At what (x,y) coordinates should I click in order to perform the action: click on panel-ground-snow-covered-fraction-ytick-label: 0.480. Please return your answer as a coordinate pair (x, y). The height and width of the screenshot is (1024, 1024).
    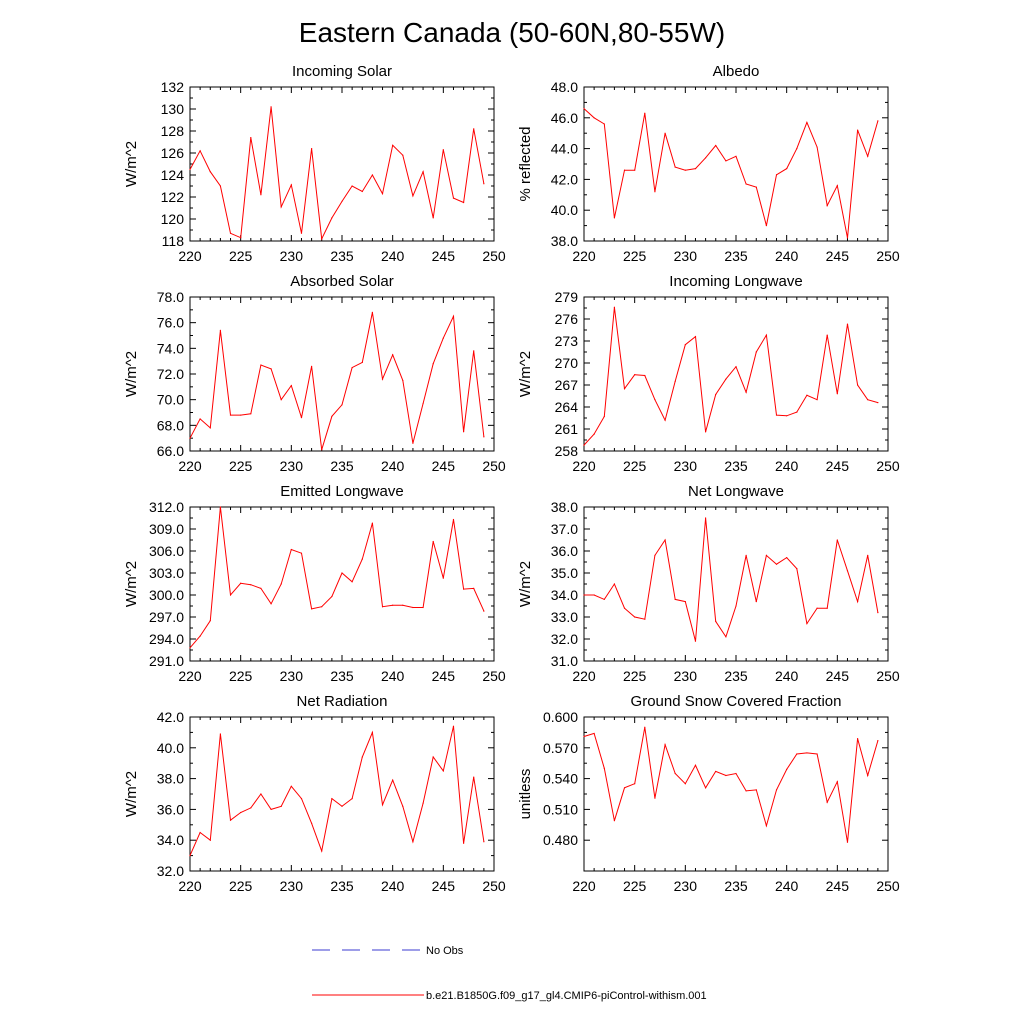
    Looking at the image, I should click on (560, 840).